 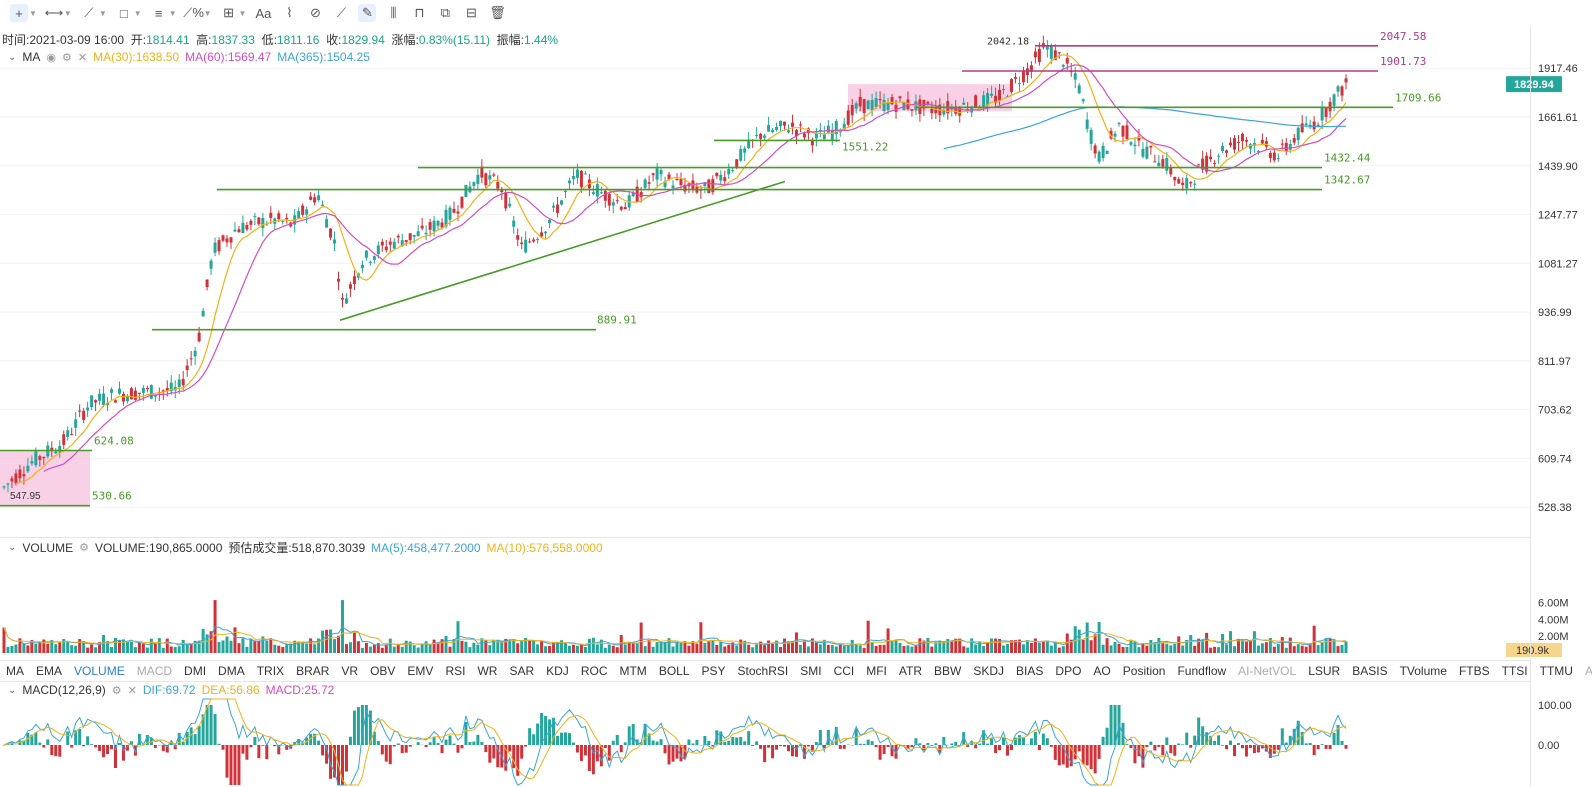 I want to click on draw-mode-button: ✎, so click(x=367, y=13).